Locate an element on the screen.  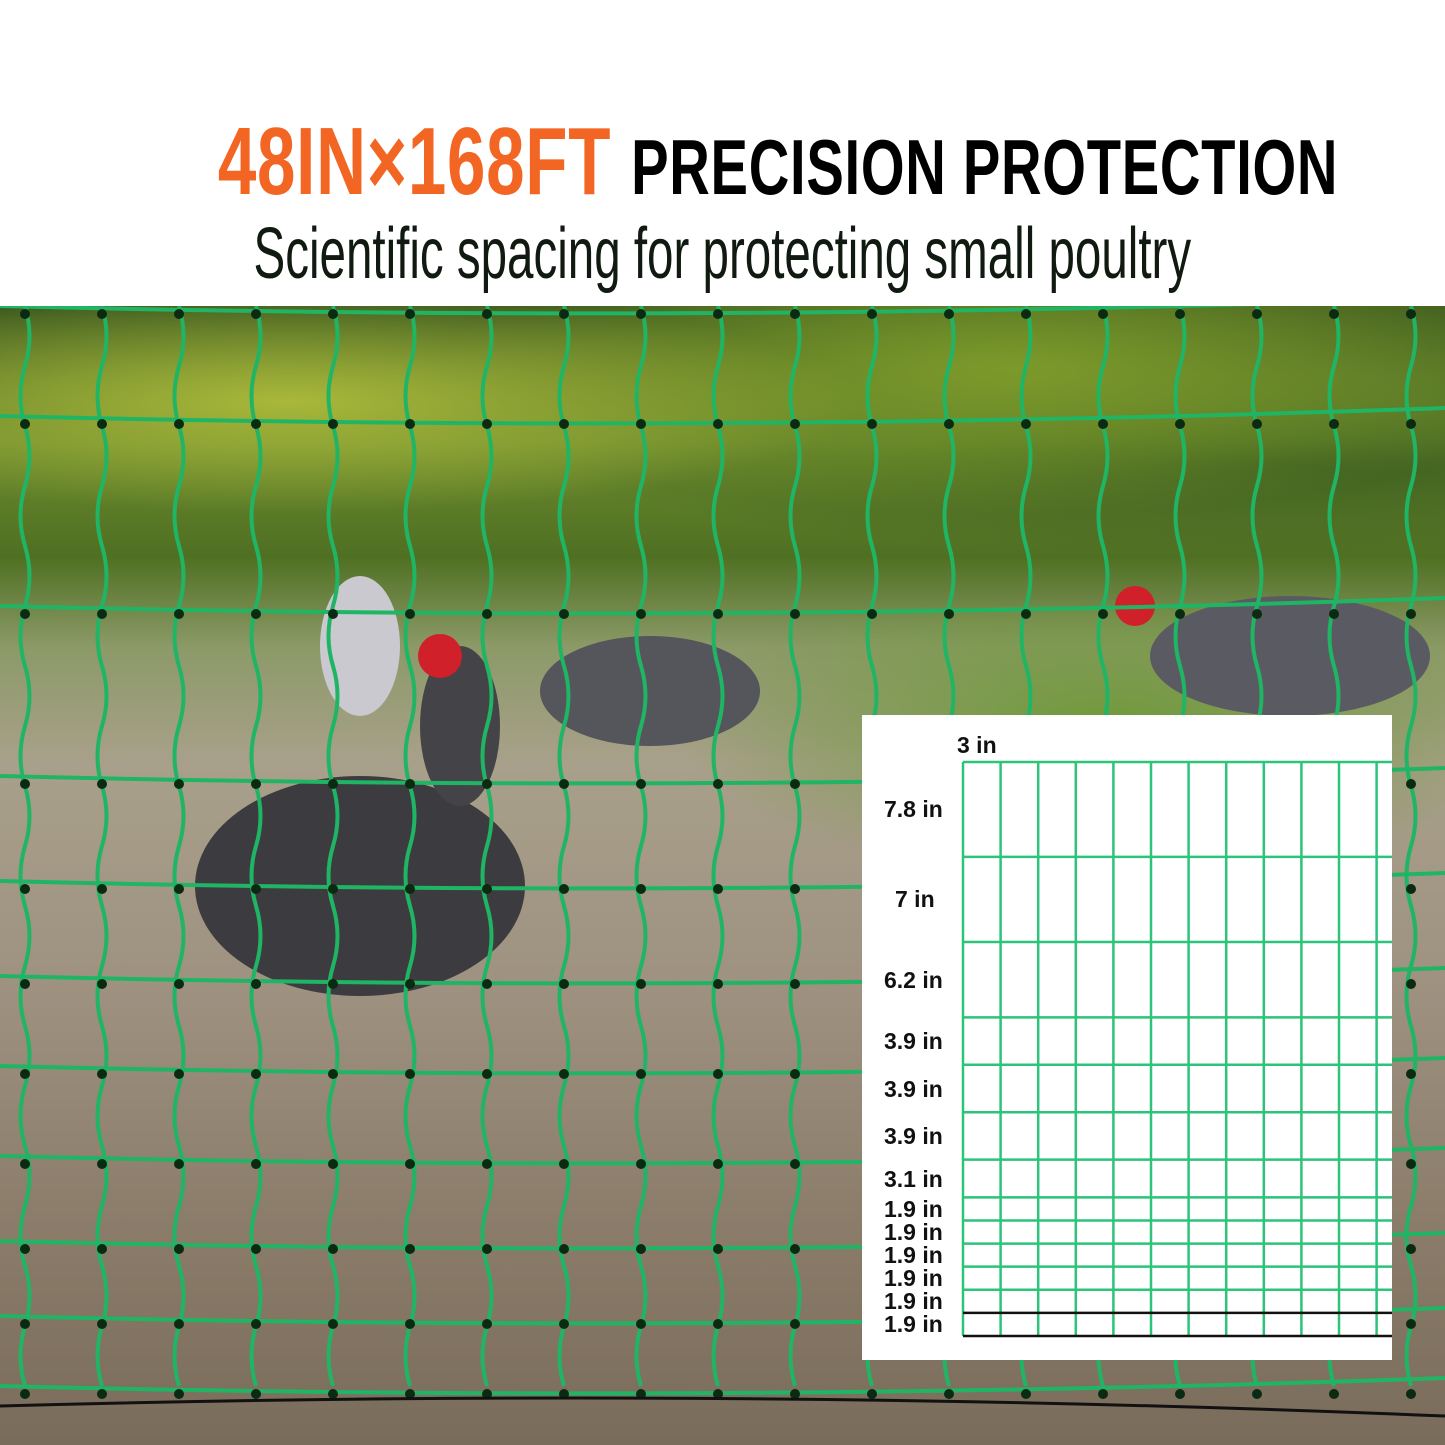
row-spacing-label: 6.2 in is located at coordinates (913, 979).